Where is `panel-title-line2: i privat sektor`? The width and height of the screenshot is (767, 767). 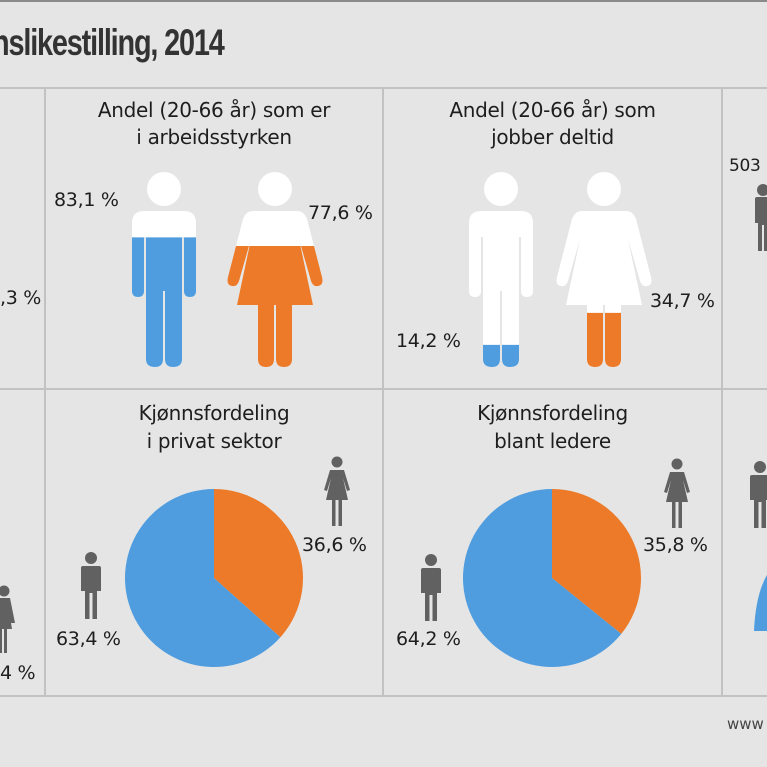
panel-title-line2: i privat sektor is located at coordinates (214, 441).